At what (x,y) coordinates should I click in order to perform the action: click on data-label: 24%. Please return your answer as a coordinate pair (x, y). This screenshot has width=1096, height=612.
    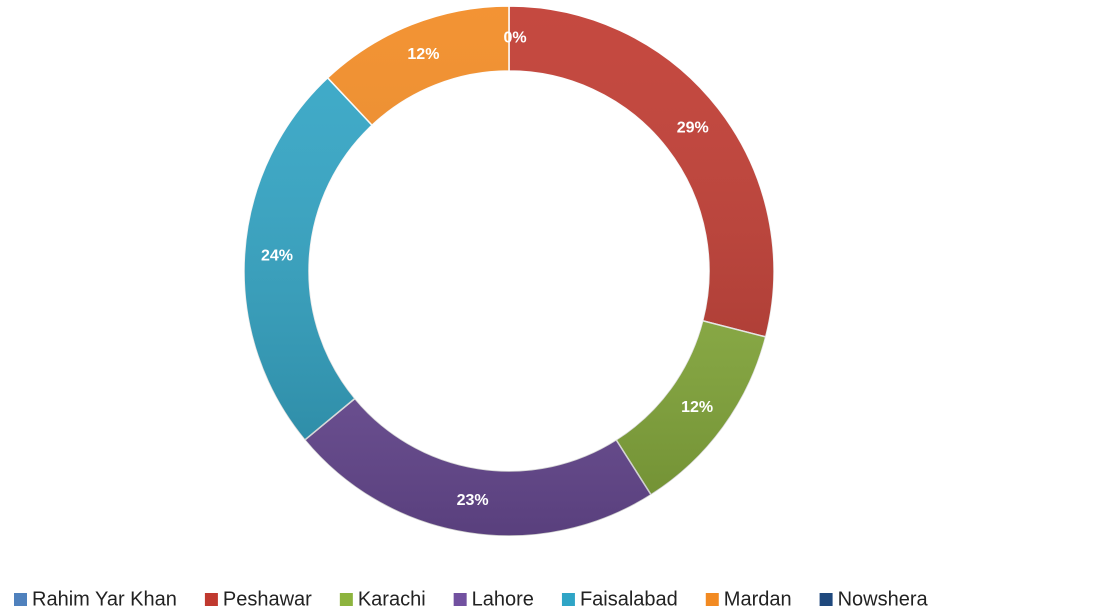
    Looking at the image, I should click on (277, 256).